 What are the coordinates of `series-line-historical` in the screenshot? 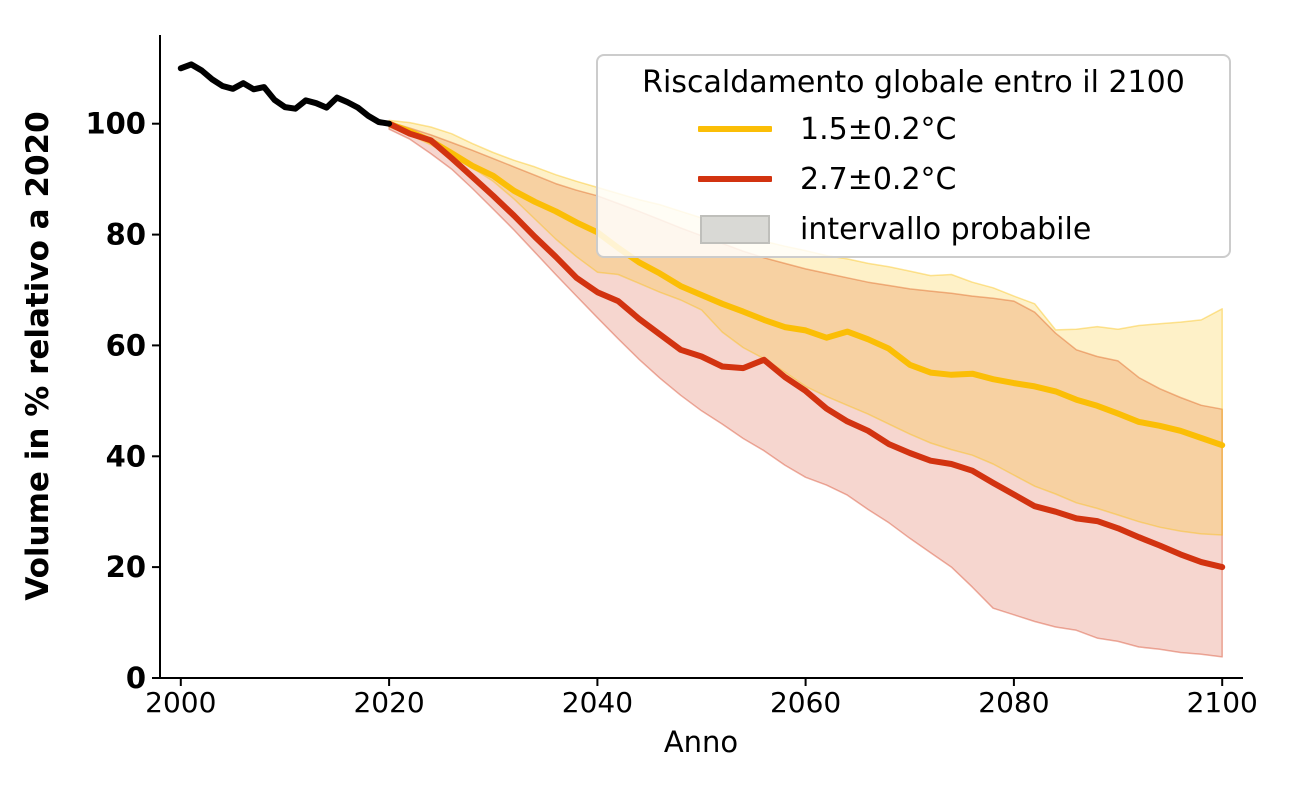 It's located at (285, 94).